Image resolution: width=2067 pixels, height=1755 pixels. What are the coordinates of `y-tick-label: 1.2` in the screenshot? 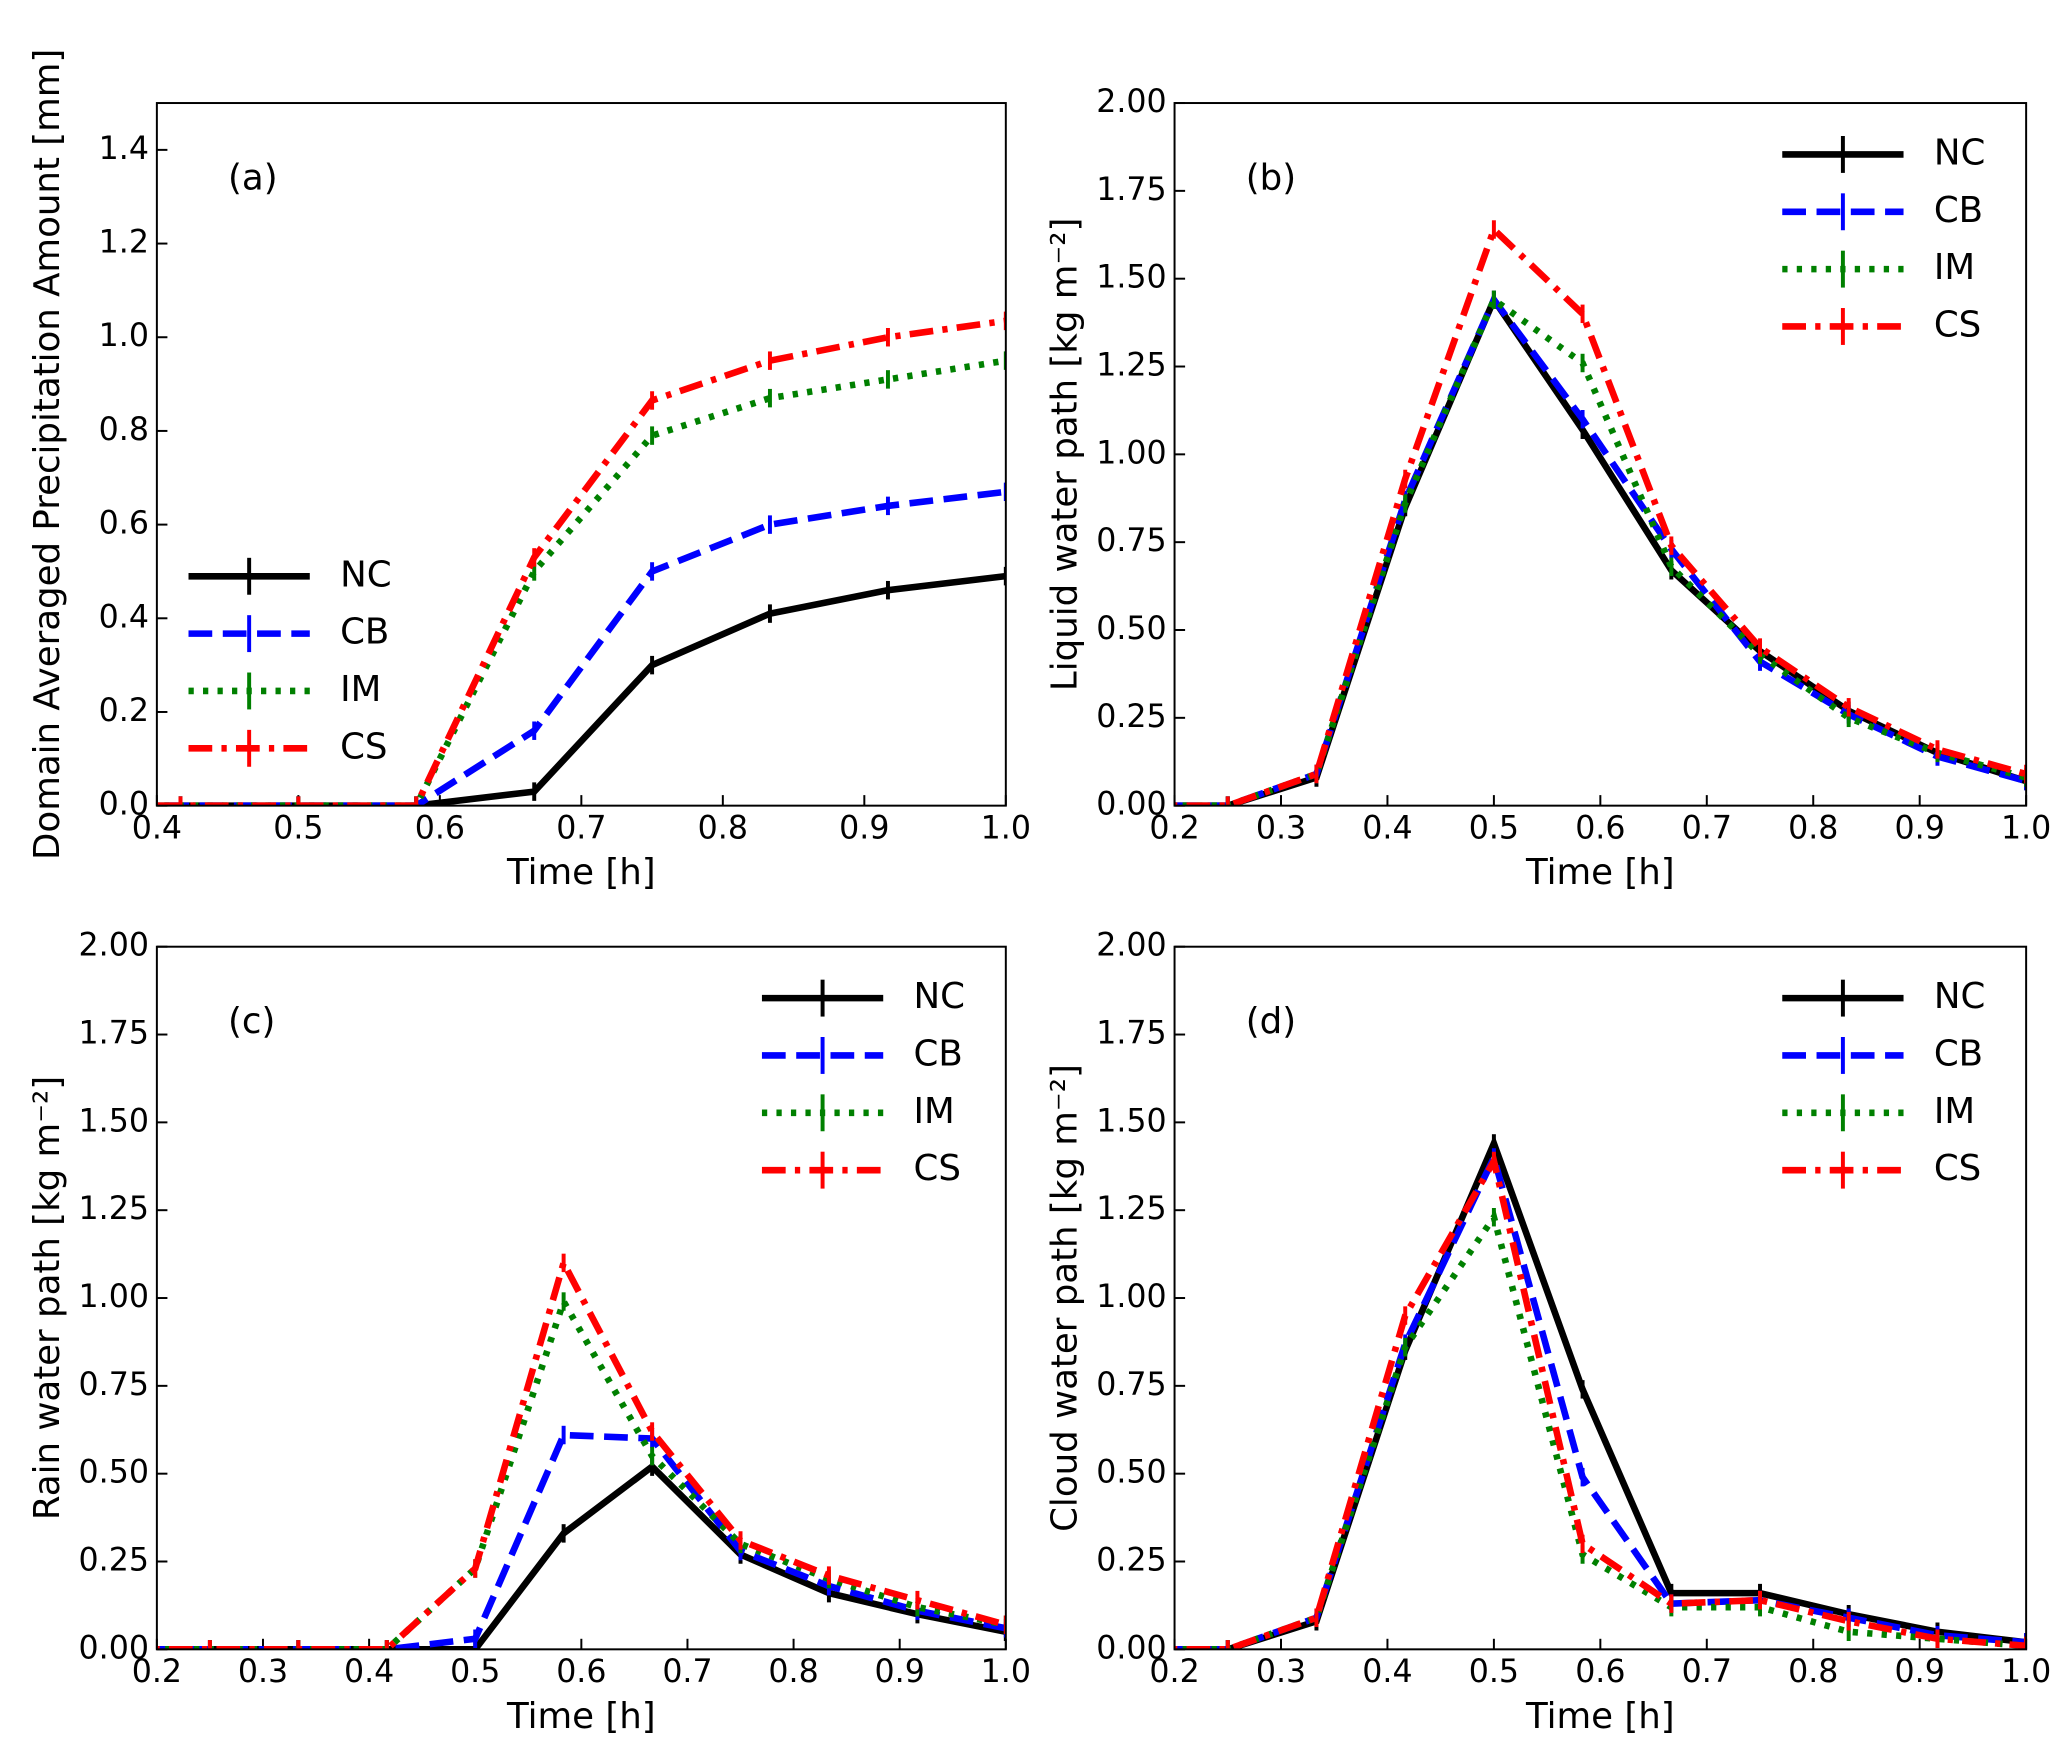 It's located at (124, 243).